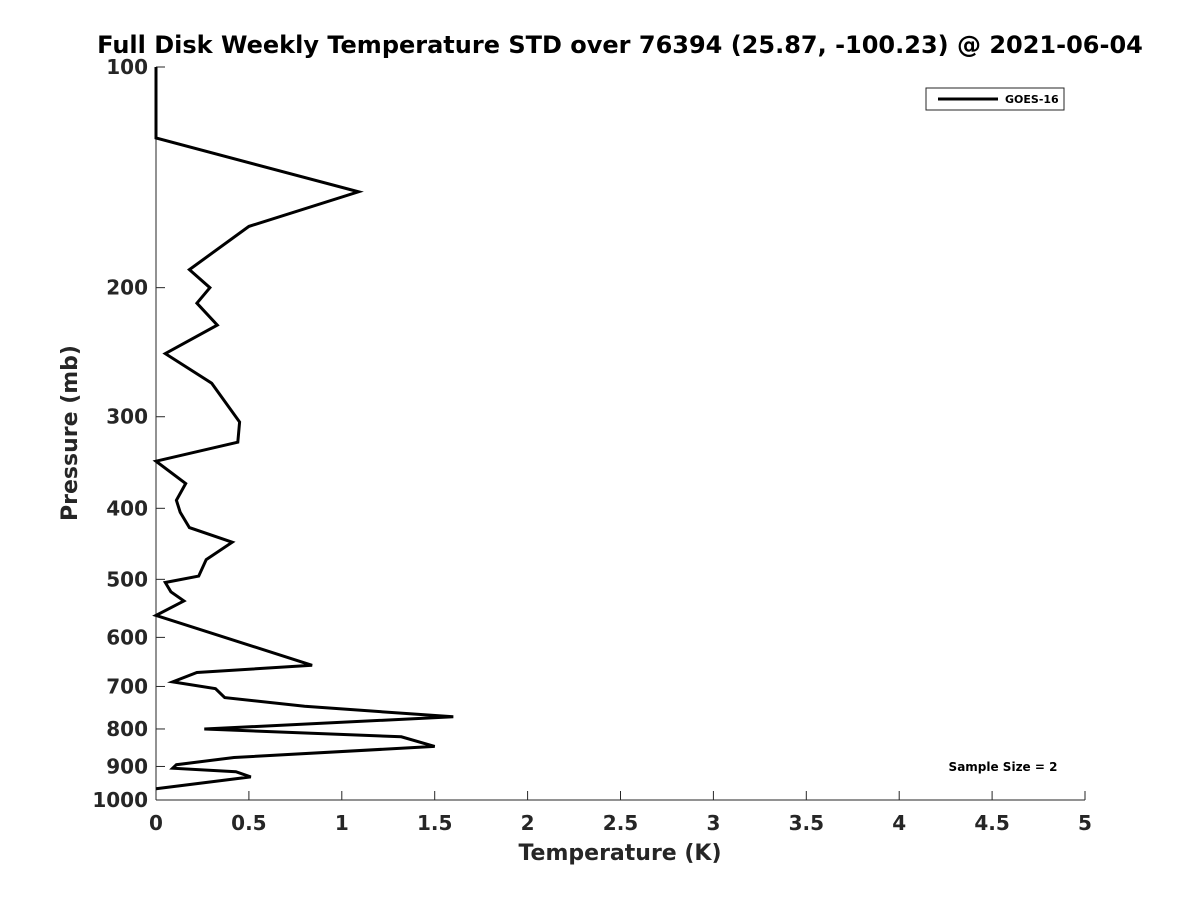 Image resolution: width=1200 pixels, height=900 pixels. Describe the element at coordinates (156, 823) in the screenshot. I see `x-tick-label: 0` at that location.